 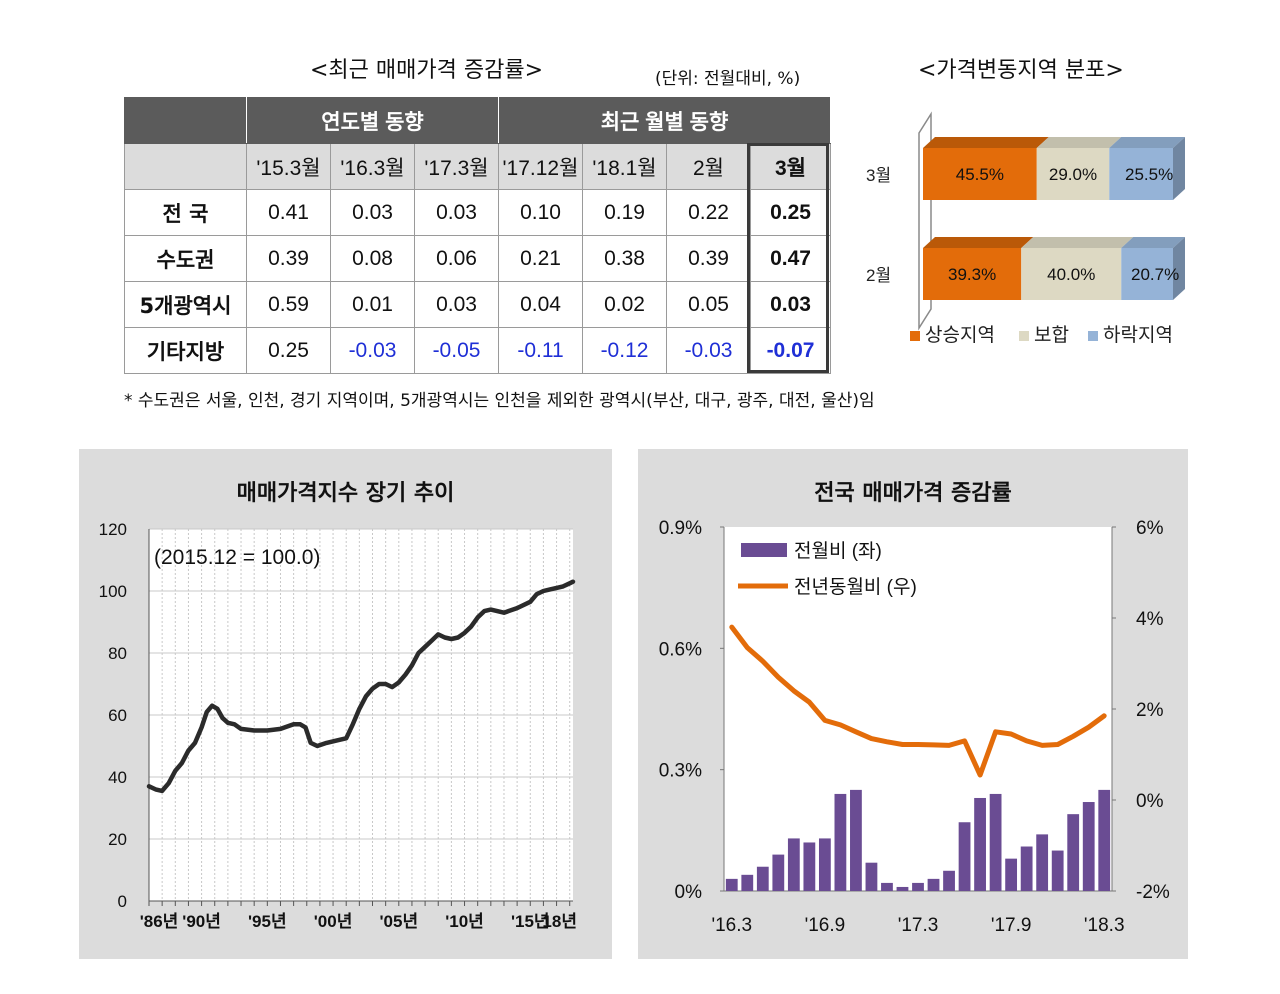 What do you see at coordinates (825, 925) in the screenshot?
I see `x-tick-label: '16.9` at bounding box center [825, 925].